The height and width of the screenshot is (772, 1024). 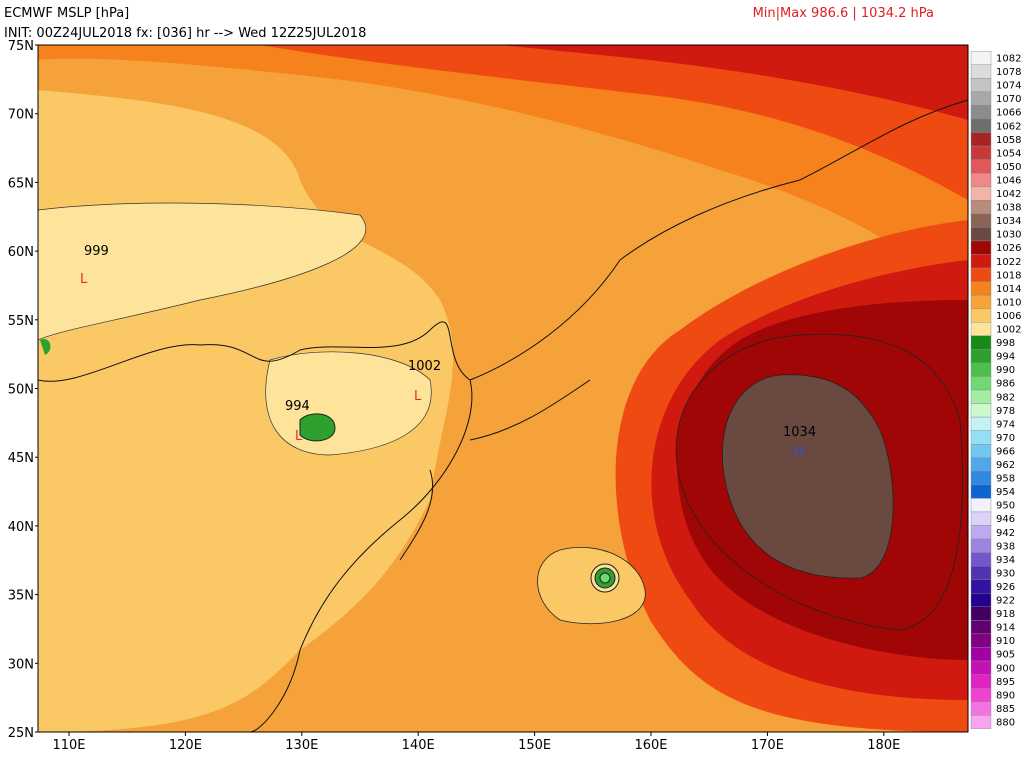 What do you see at coordinates (1008, 289) in the screenshot?
I see `colorbar-label: 1014` at bounding box center [1008, 289].